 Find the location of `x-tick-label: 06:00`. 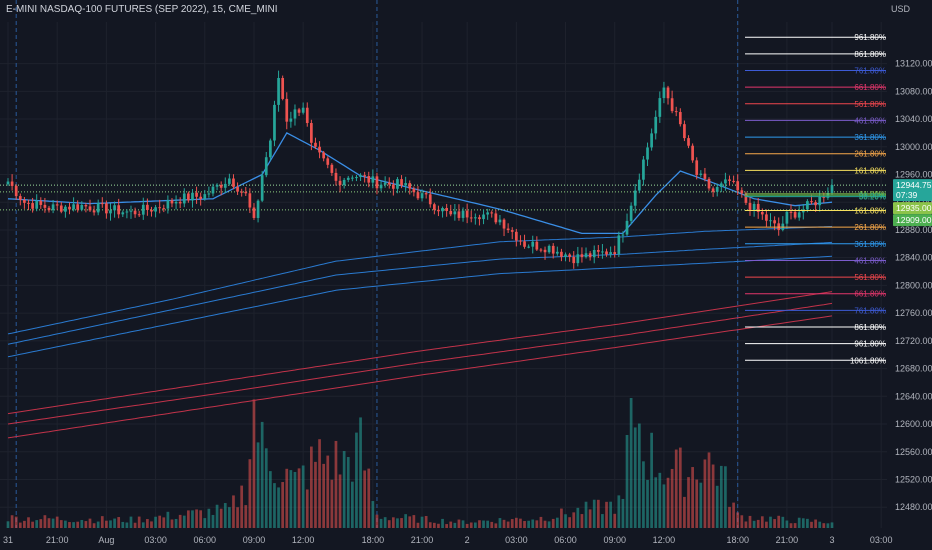

x-tick-label: 06:00 is located at coordinates (565, 540).